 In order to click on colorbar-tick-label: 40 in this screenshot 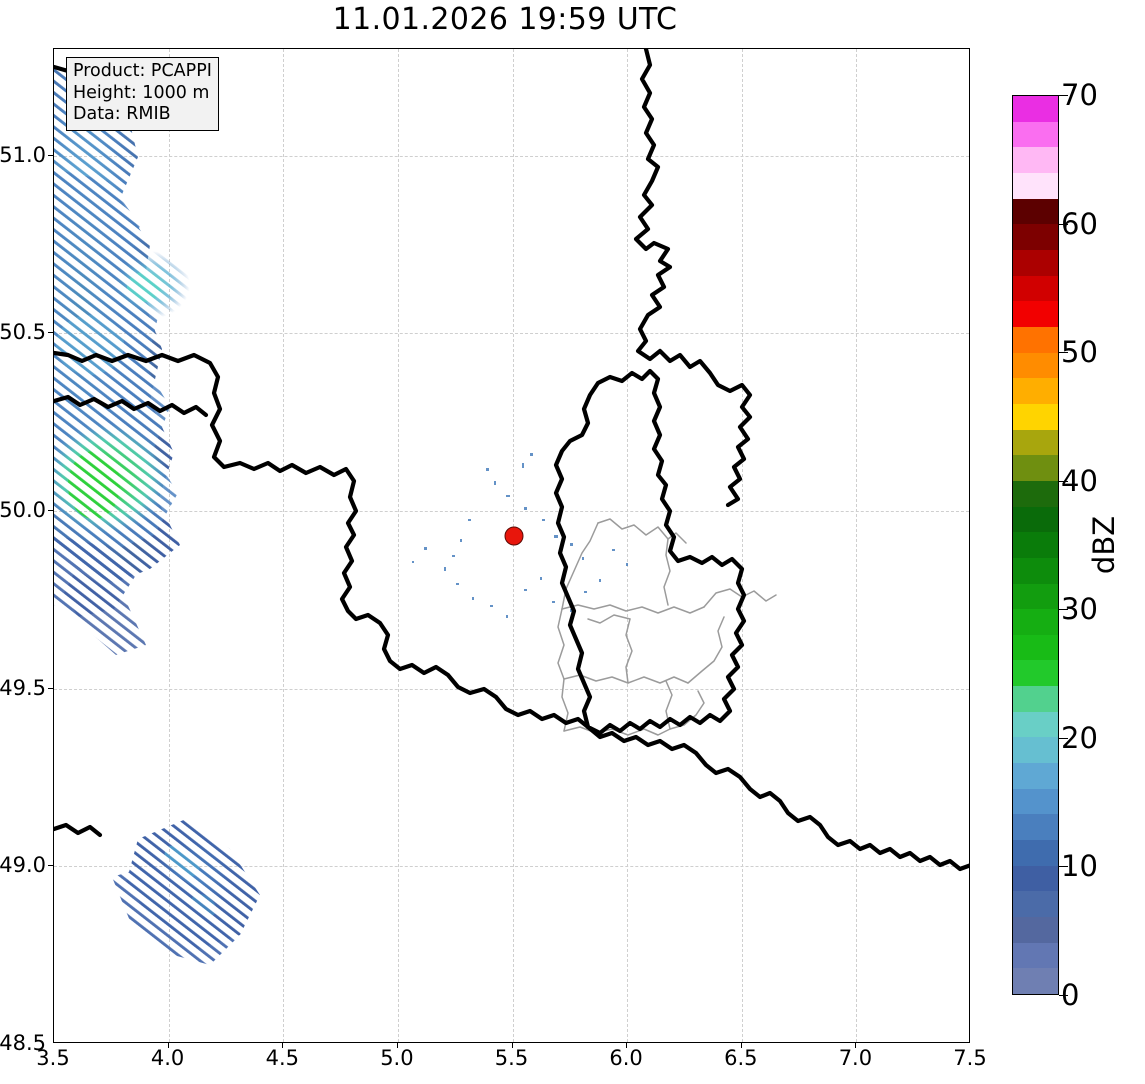, I will do `click(1079, 480)`.